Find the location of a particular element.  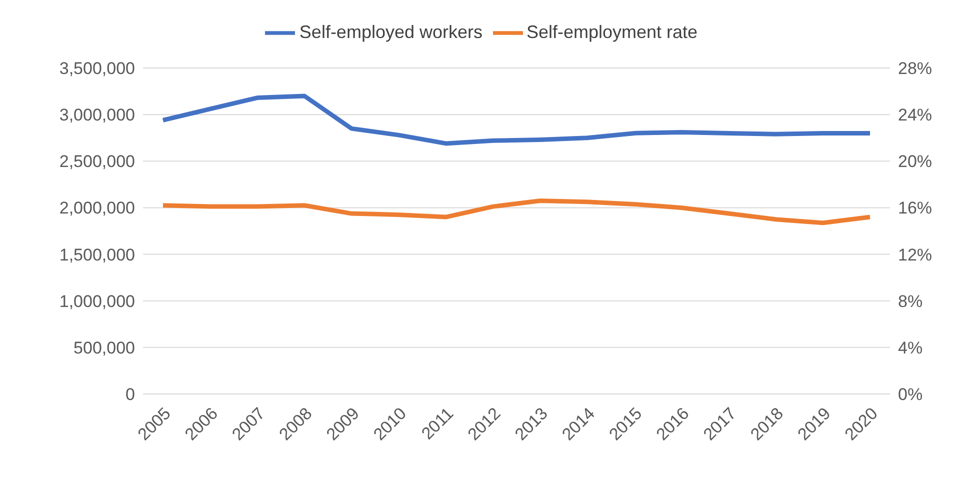

y-tick-label: 1,000,000 is located at coordinates (97, 301).